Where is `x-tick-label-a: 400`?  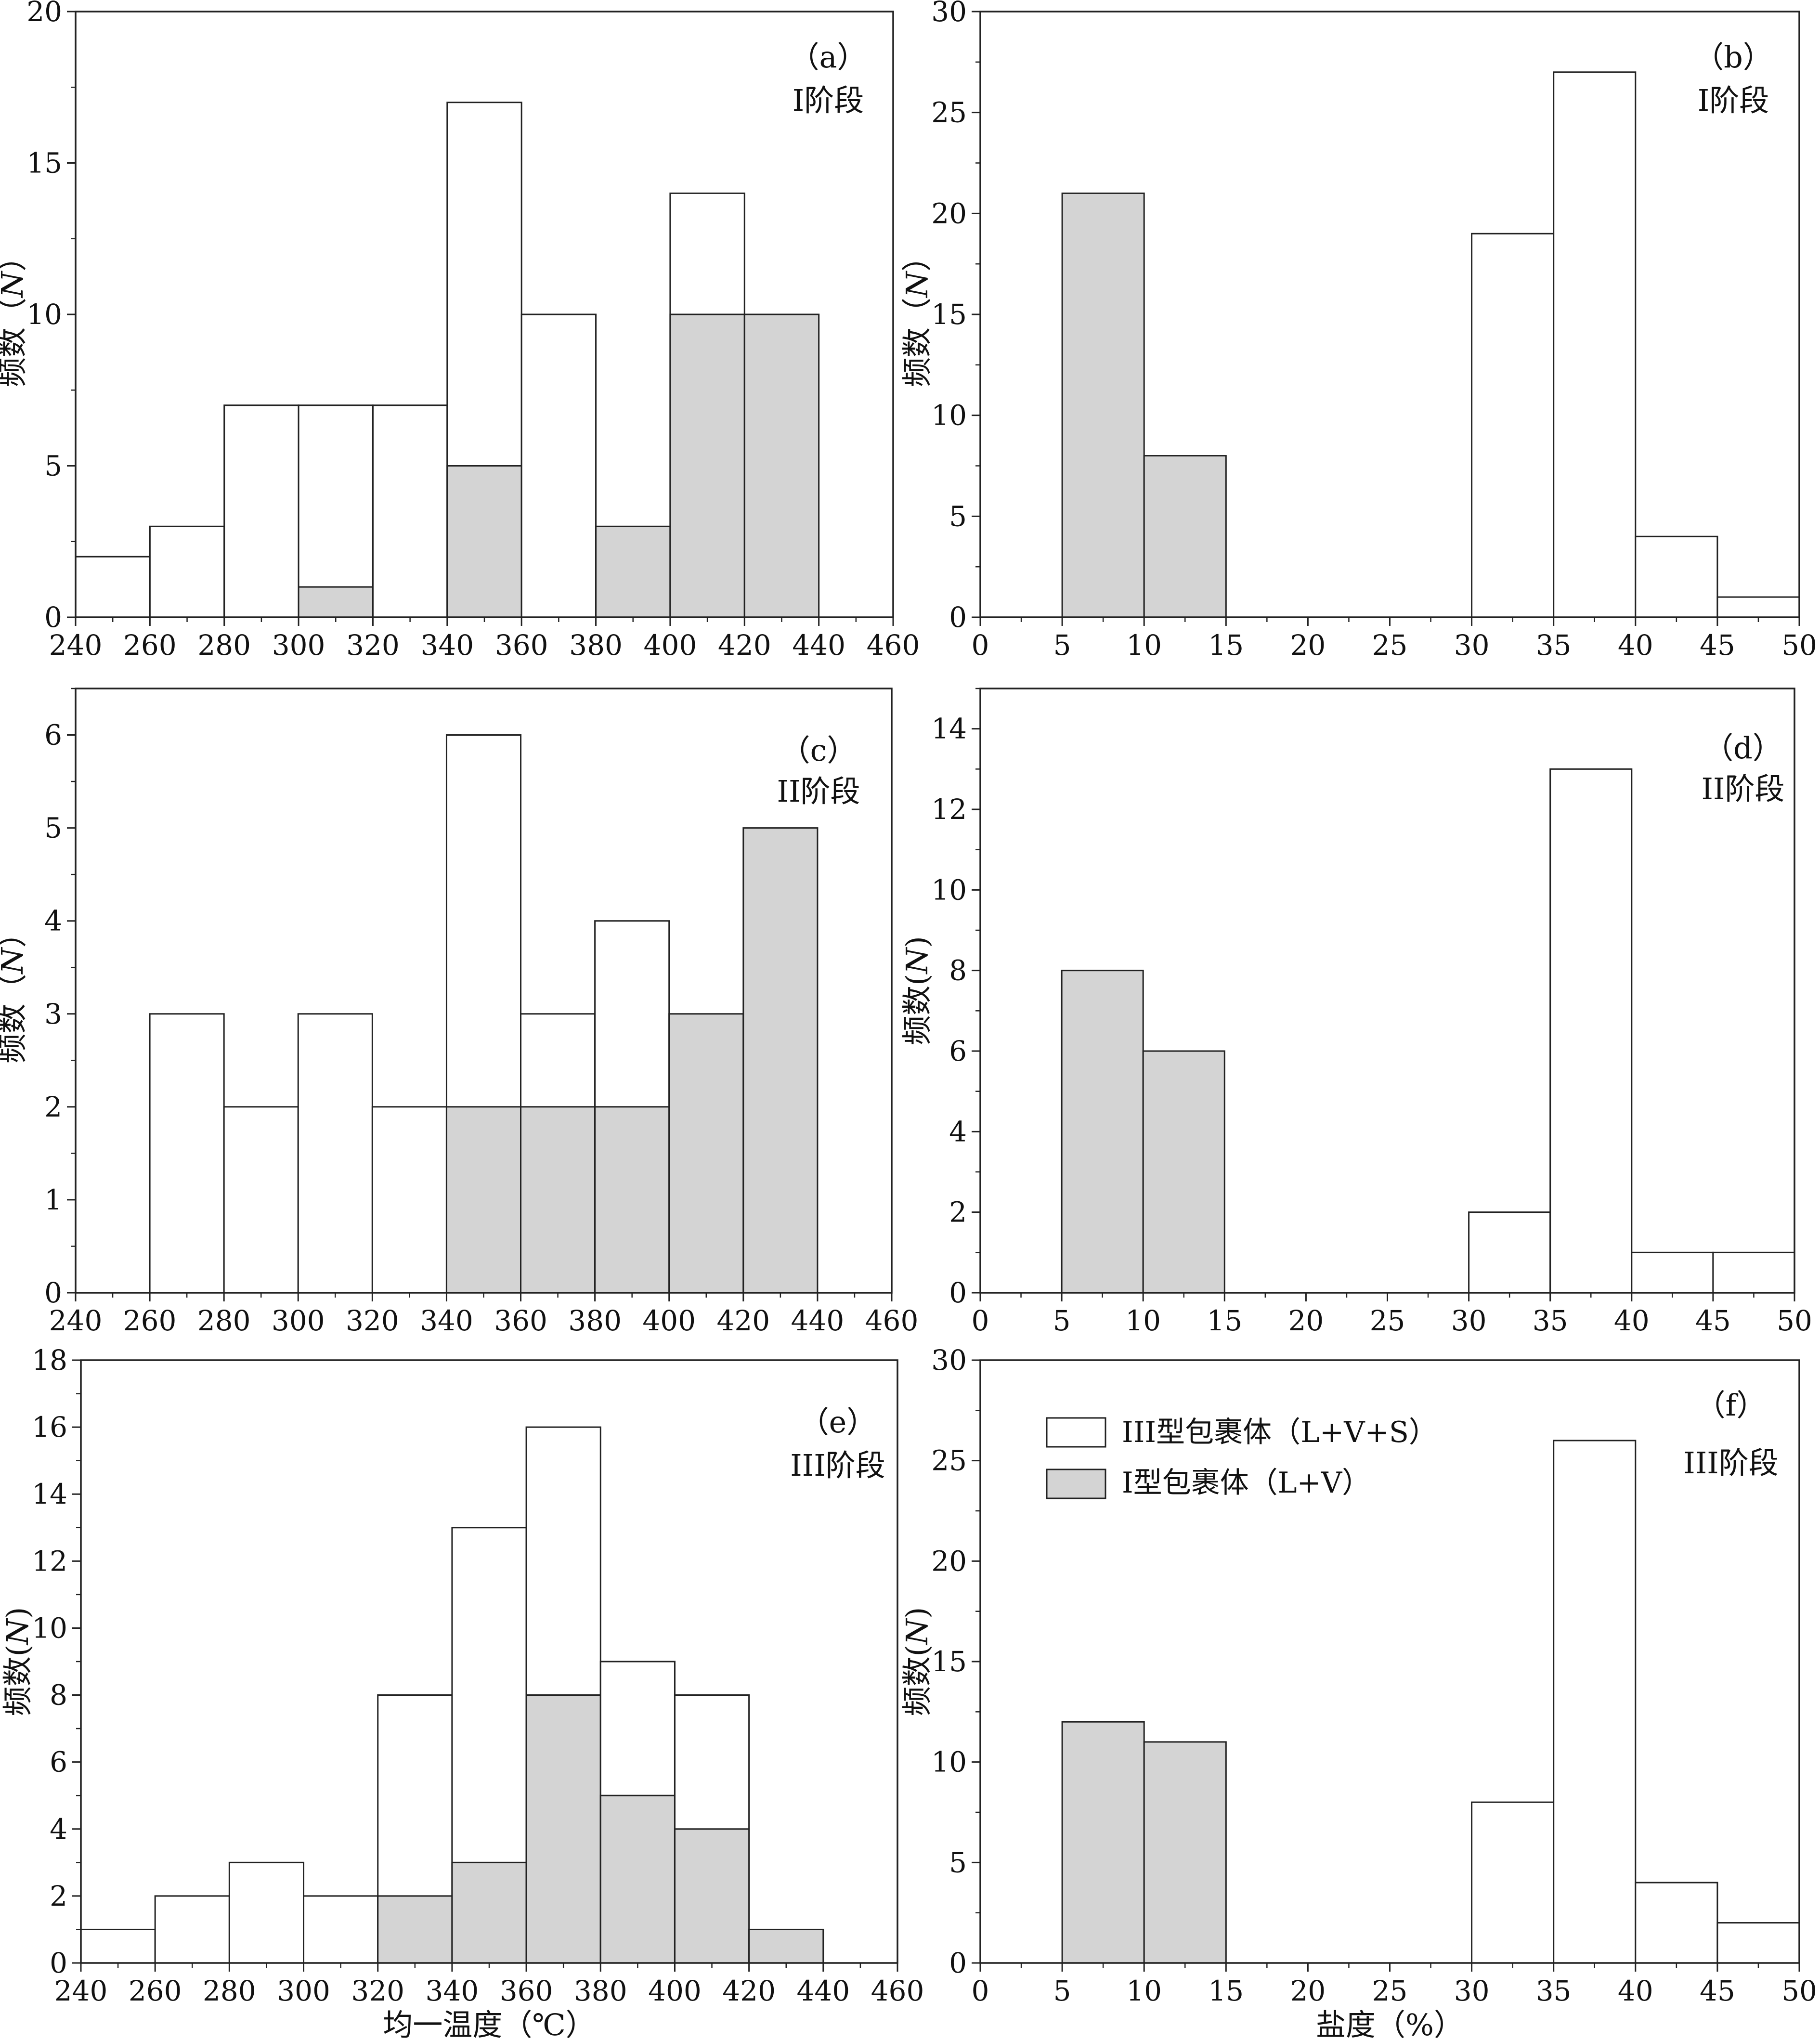
x-tick-label-a: 400 is located at coordinates (670, 646).